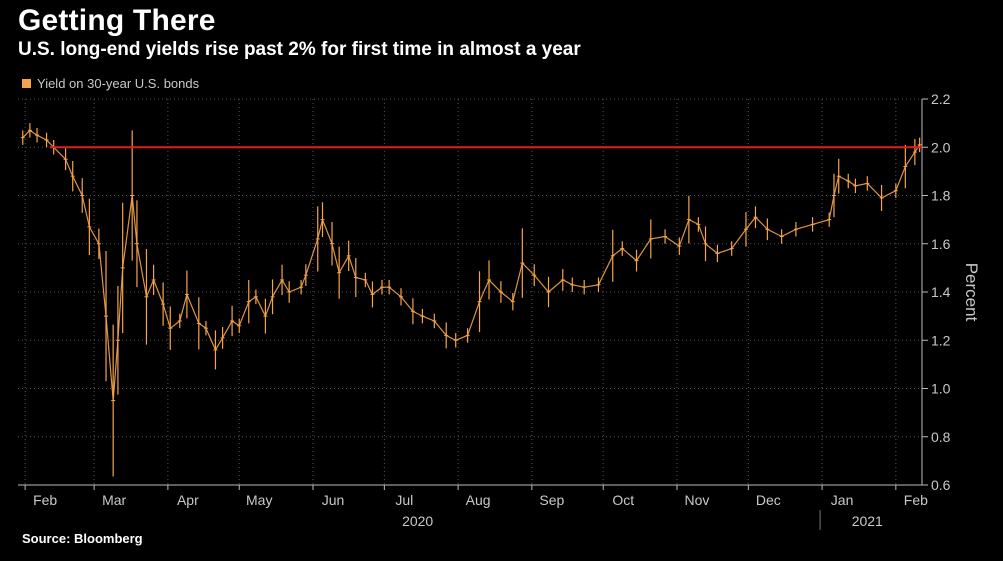 Image resolution: width=1003 pixels, height=561 pixels. Describe the element at coordinates (404, 500) in the screenshot. I see `x-tick-label: Jul` at that location.